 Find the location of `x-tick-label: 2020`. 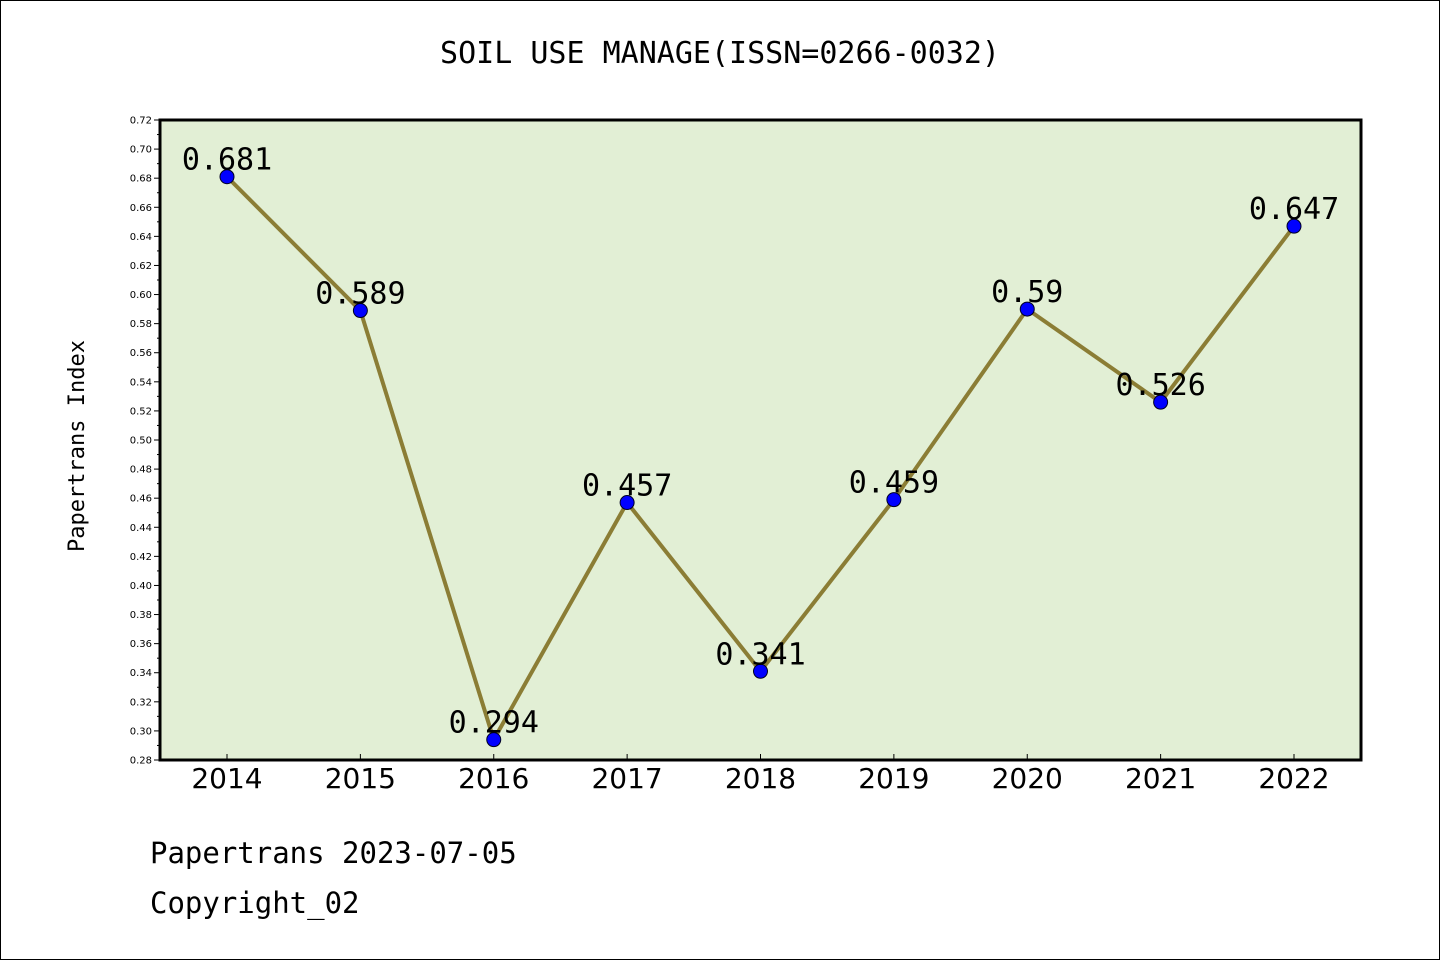

x-tick-label: 2020 is located at coordinates (1027, 778).